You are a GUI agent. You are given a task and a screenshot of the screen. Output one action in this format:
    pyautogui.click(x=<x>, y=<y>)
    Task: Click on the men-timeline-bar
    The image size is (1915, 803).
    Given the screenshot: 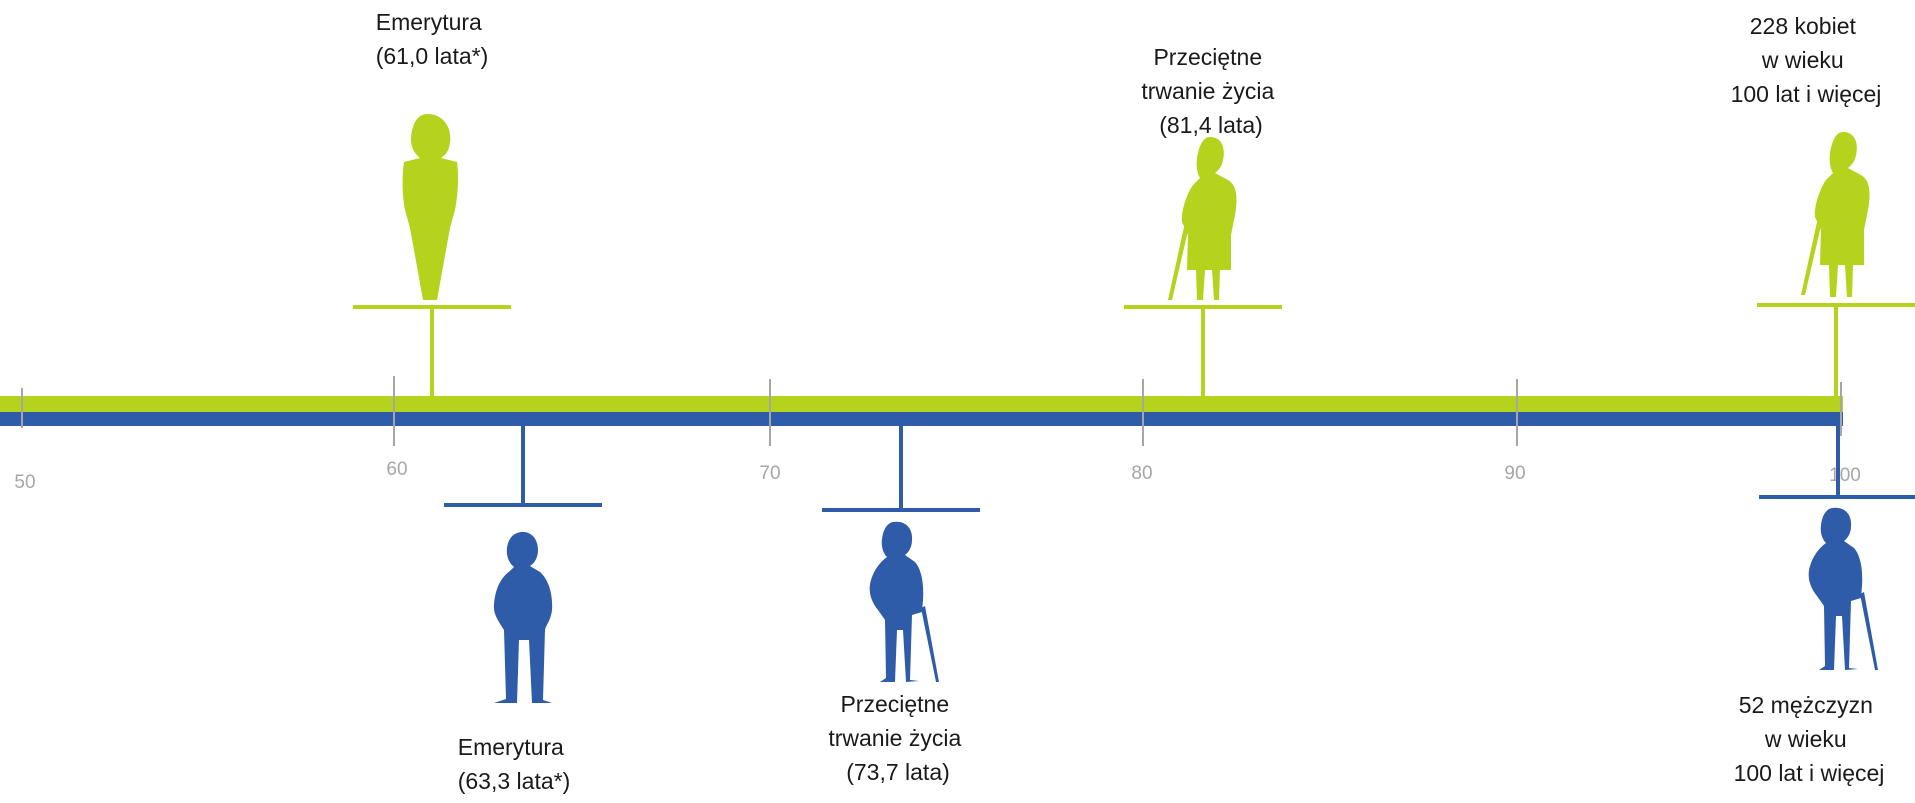 What is the action you would take?
    pyautogui.click(x=921, y=419)
    